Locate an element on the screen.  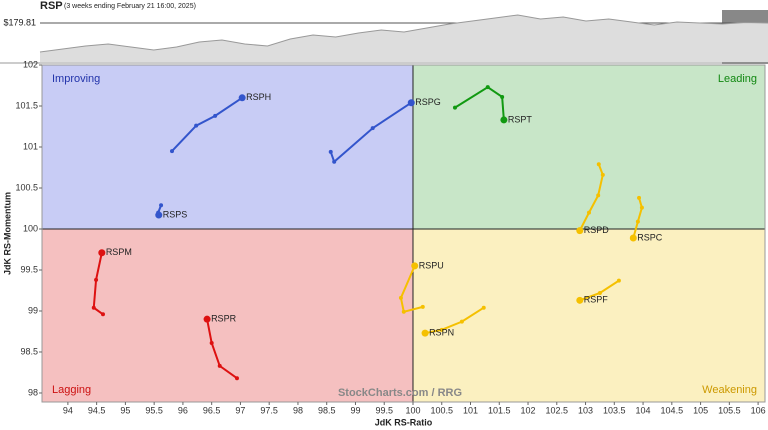
price-area is located at coordinates (404, 38).